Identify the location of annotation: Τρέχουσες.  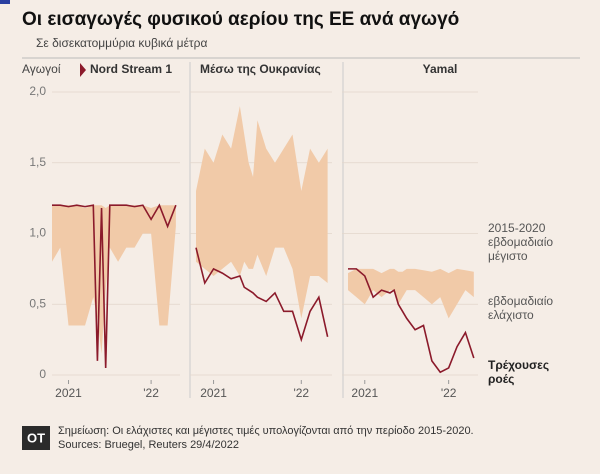
(518, 365).